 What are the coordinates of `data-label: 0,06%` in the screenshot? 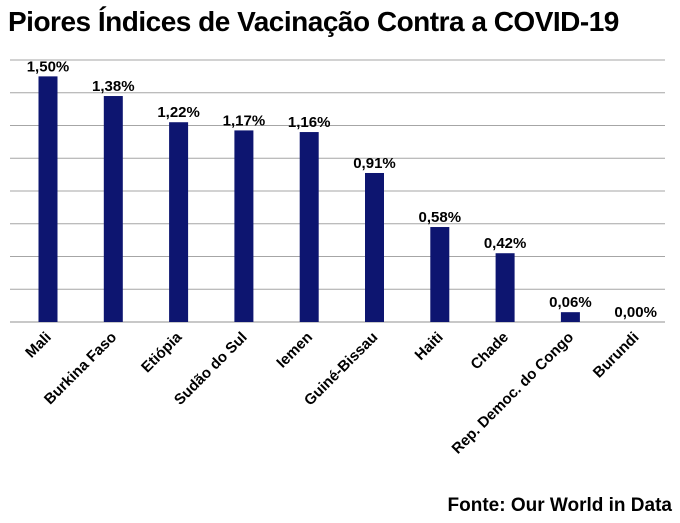 It's located at (570, 302).